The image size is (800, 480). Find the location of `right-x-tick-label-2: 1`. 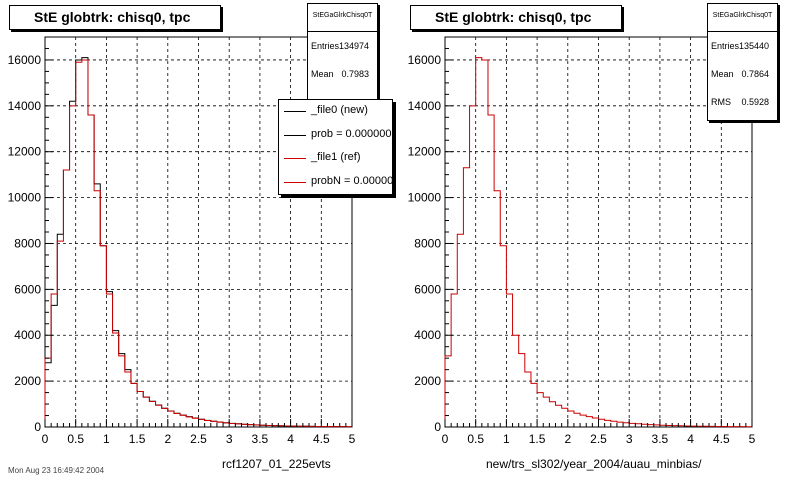

right-x-tick-label-2: 1 is located at coordinates (506, 439).